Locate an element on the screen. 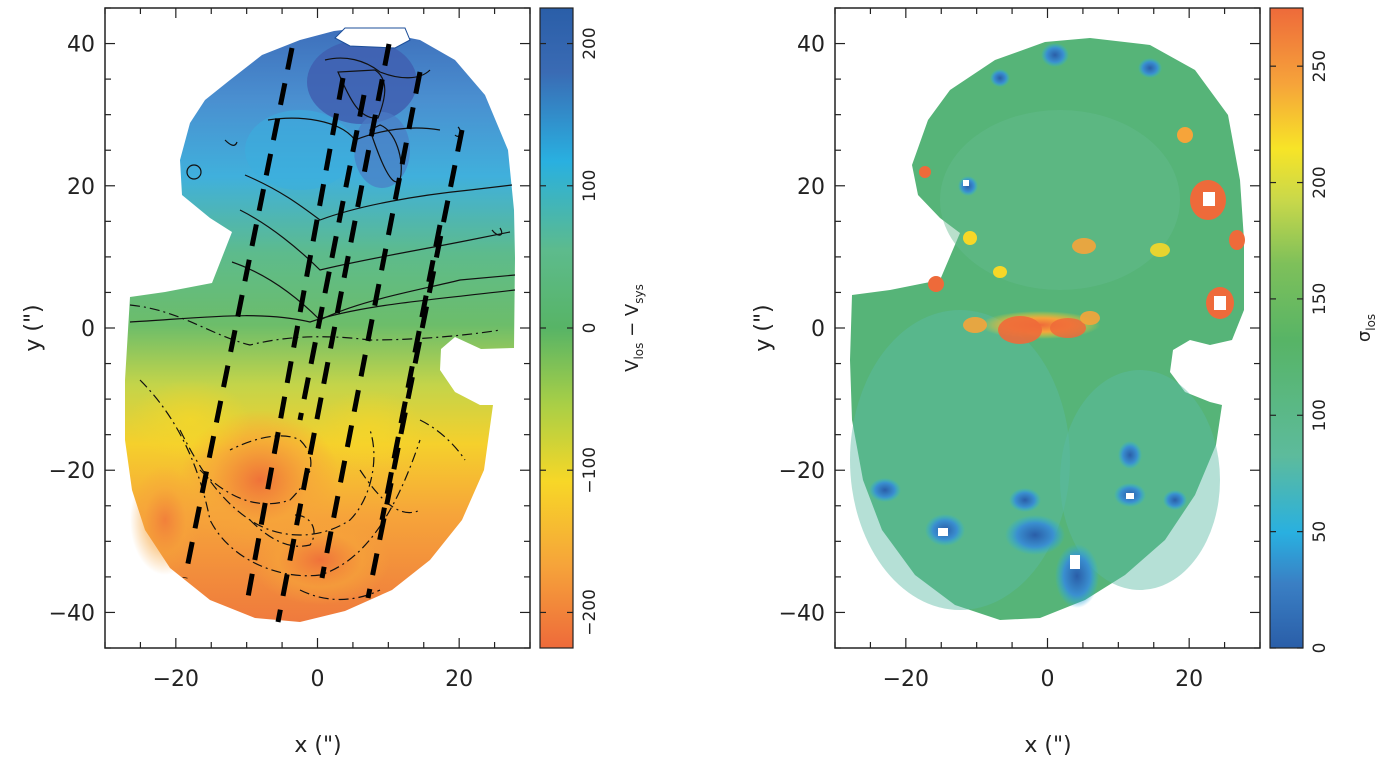 Image resolution: width=1392 pixels, height=759 pixels. masked-region is located at coordinates (372, 38).